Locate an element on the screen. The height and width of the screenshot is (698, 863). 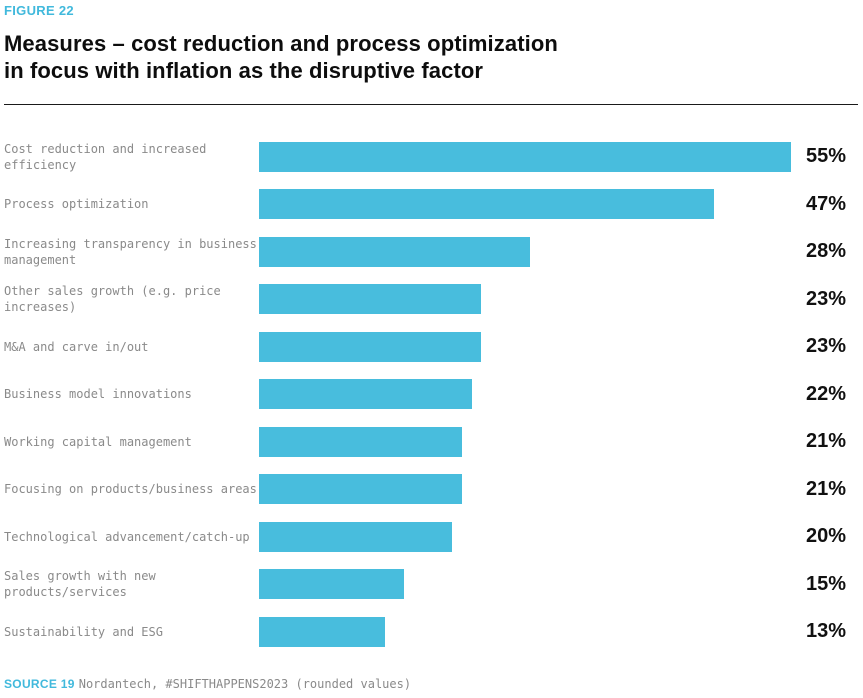
bar-row: Focusing on products/business areas 21% is located at coordinates (431, 490).